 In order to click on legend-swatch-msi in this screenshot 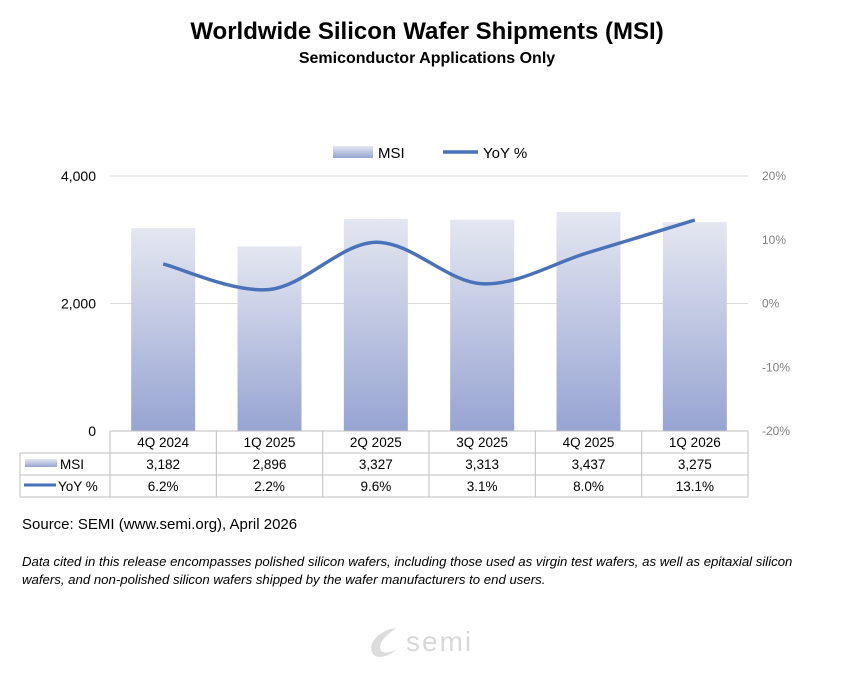, I will do `click(353, 152)`.